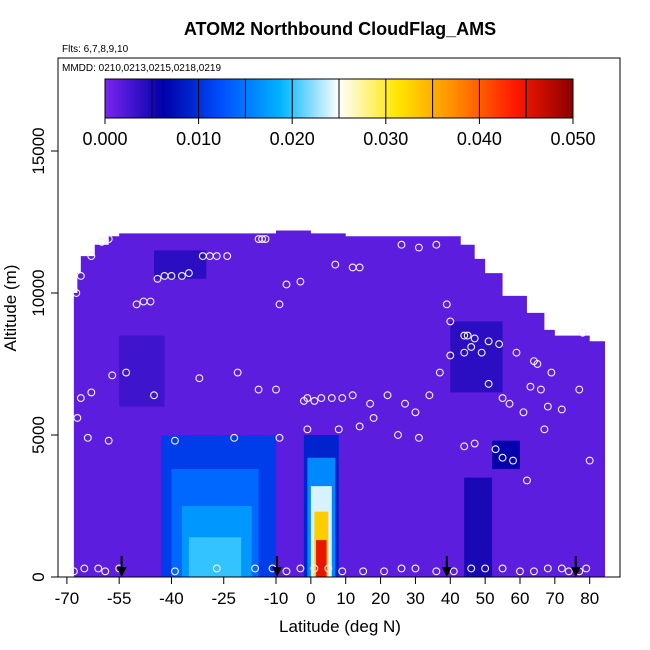  Describe the element at coordinates (380, 598) in the screenshot. I see `x-tick-label: 20` at that location.